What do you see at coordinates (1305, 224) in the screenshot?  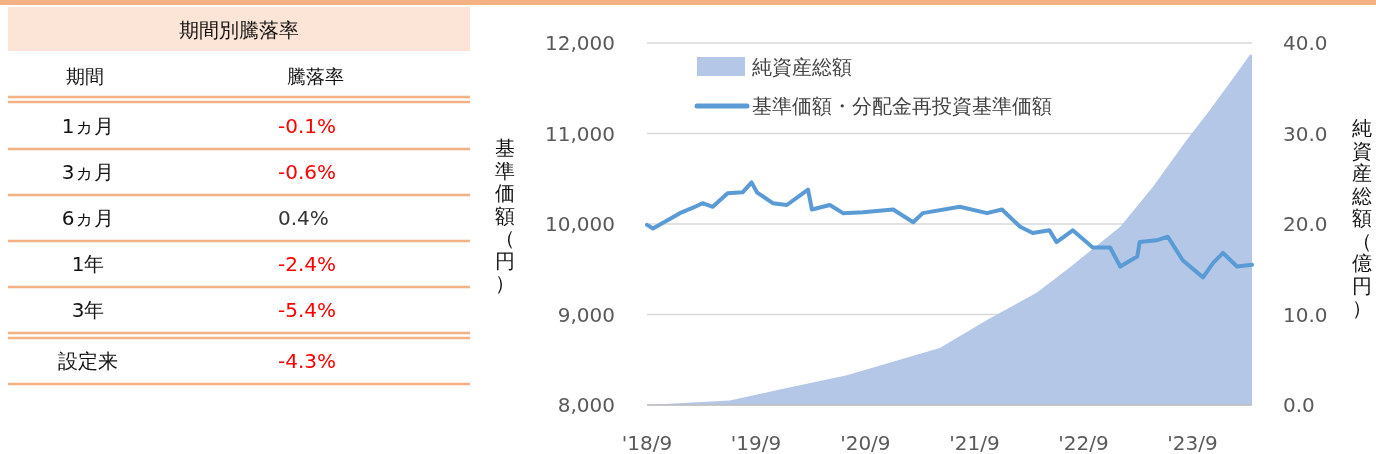 I see `y2-tick-label: 20.0` at bounding box center [1305, 224].